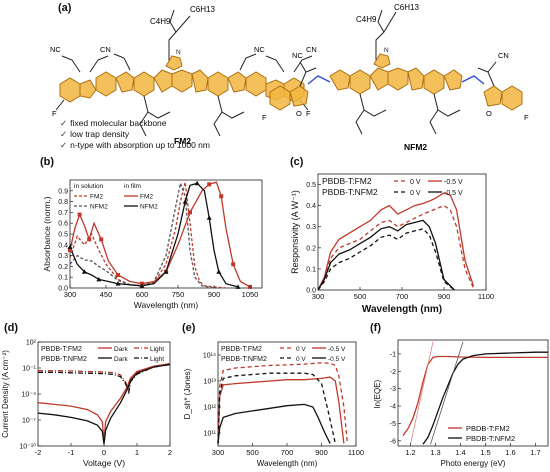 The image size is (550, 472). What do you see at coordinates (393, 424) in the screenshot?
I see `y-tick-label-f: -5` at bounding box center [393, 424].